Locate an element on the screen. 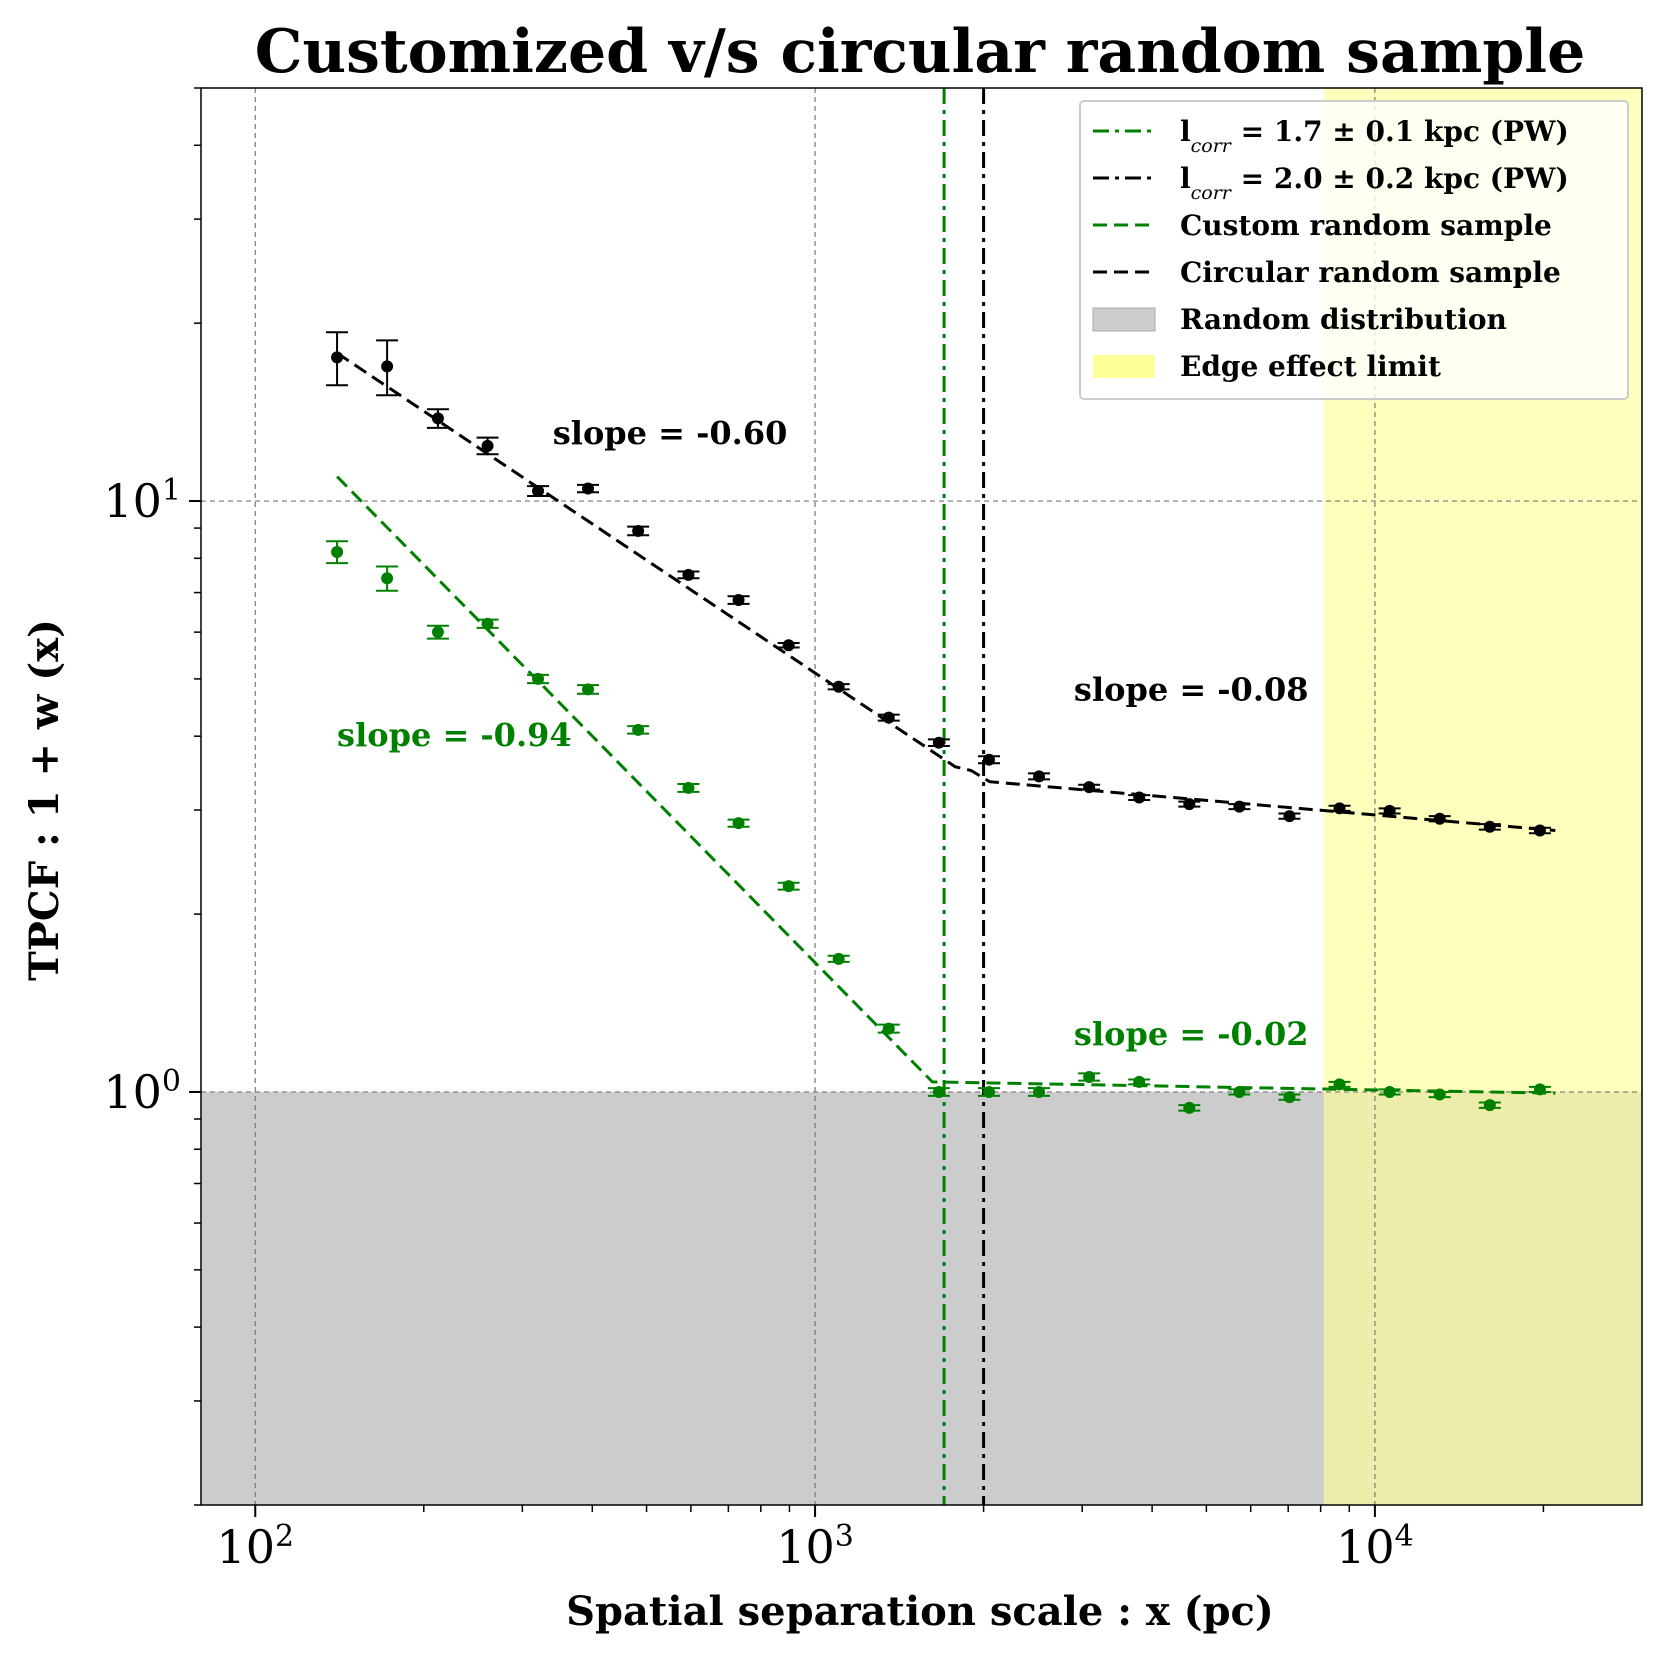  chart-title: Customized v/s circular random sample is located at coordinates (920, 52).